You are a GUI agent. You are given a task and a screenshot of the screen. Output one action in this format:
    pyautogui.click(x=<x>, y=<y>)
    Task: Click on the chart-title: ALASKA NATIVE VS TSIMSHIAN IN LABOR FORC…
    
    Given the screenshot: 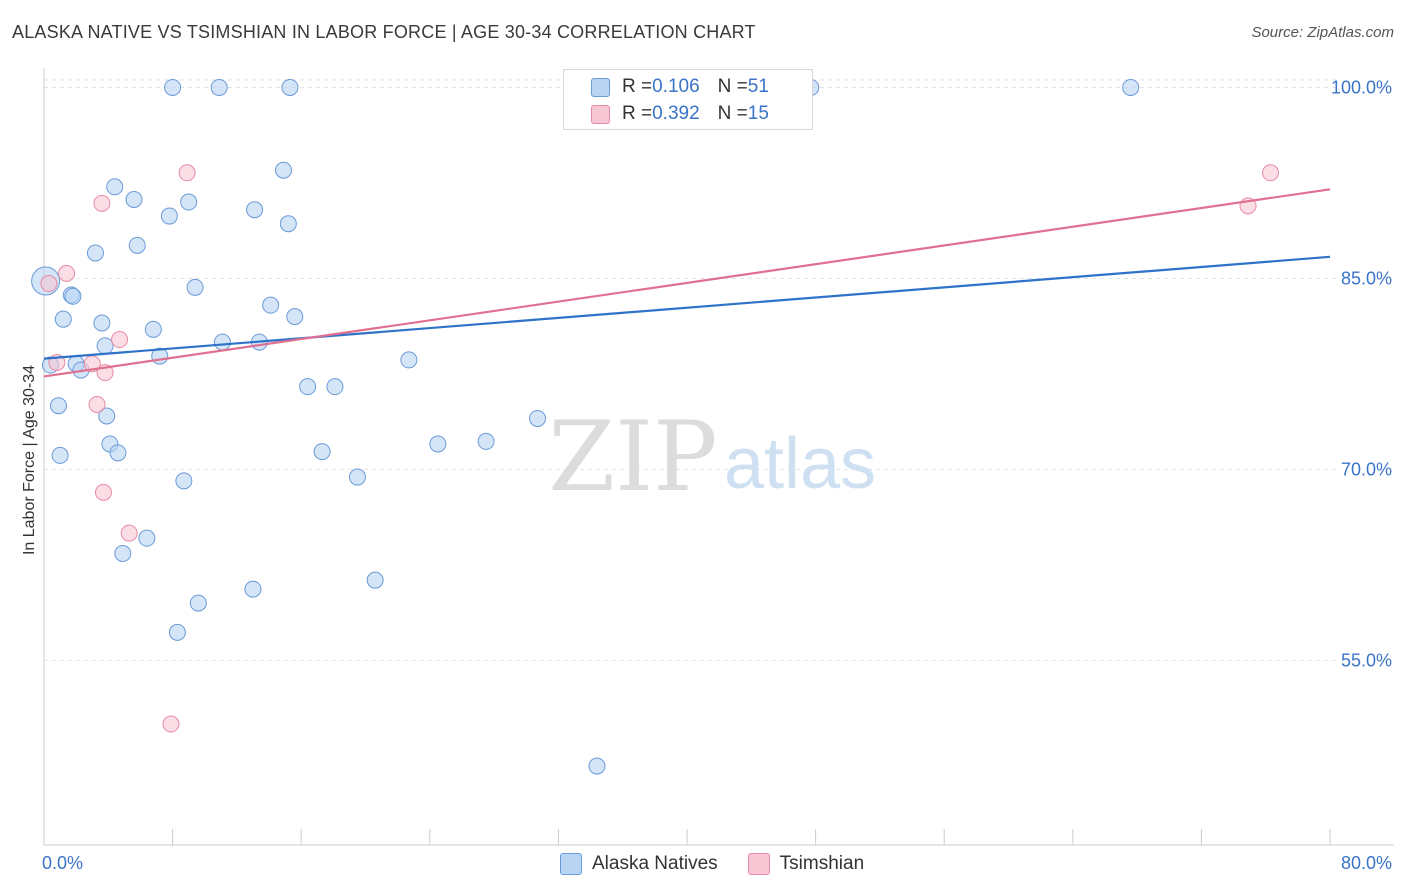 What is the action you would take?
    pyautogui.click(x=384, y=32)
    